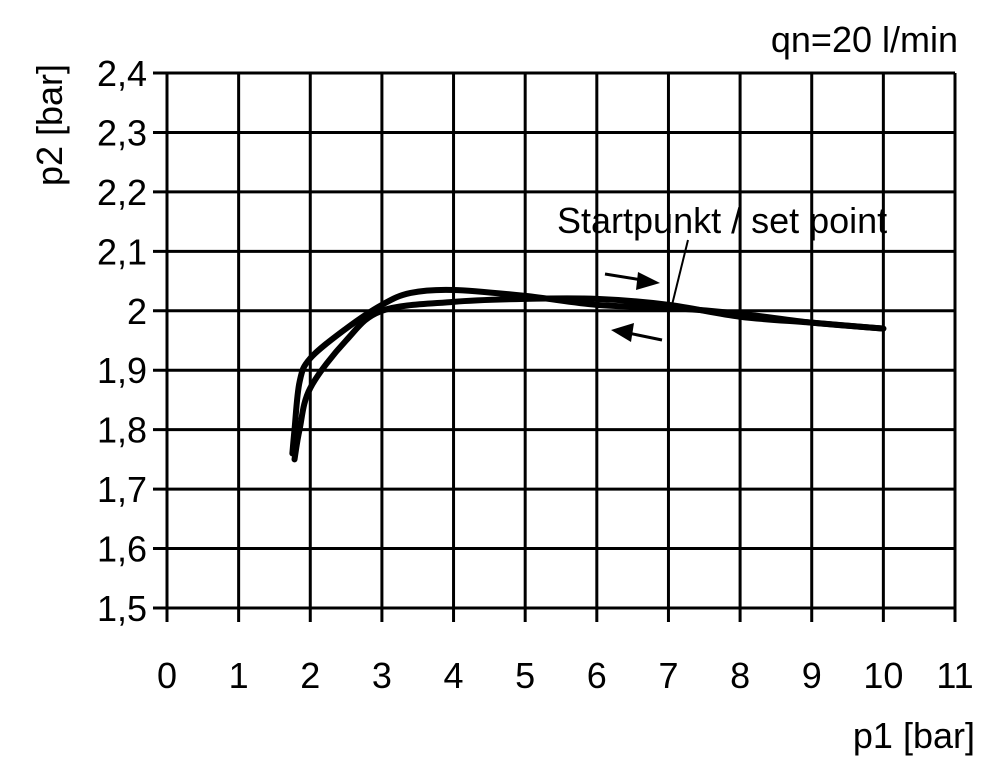 The height and width of the screenshot is (764, 1000). What do you see at coordinates (454, 675) in the screenshot?
I see `x-tick-label: 4` at bounding box center [454, 675].